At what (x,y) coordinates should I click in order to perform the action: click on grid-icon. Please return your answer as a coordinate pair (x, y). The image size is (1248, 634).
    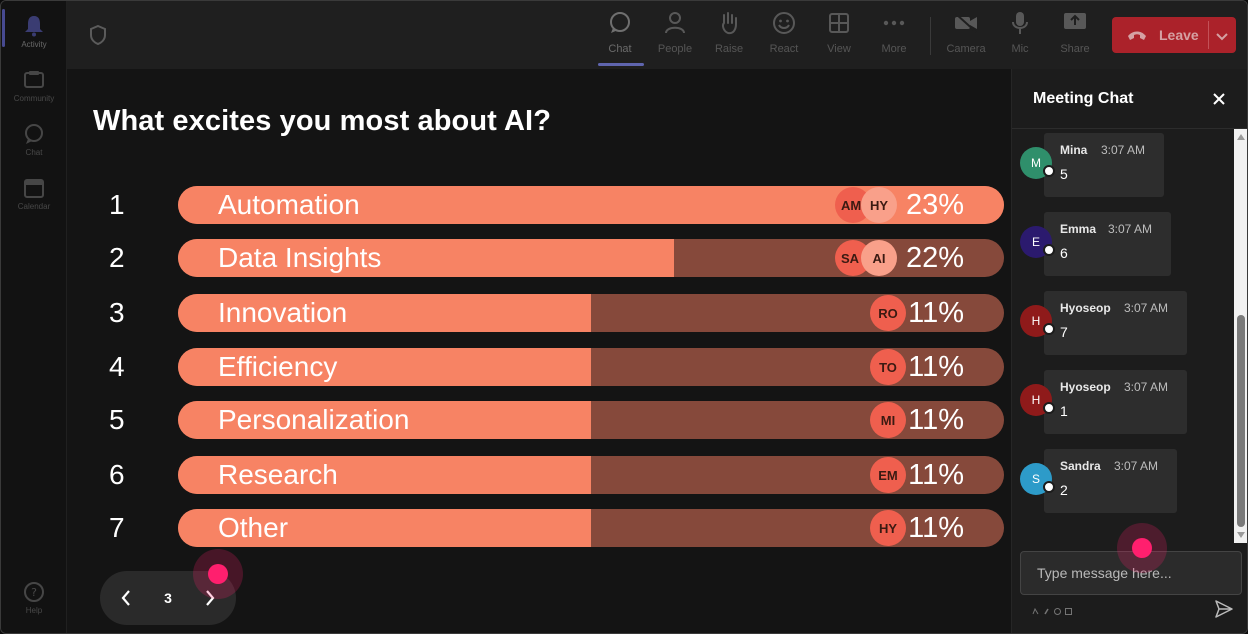
    Looking at the image, I should click on (839, 23).